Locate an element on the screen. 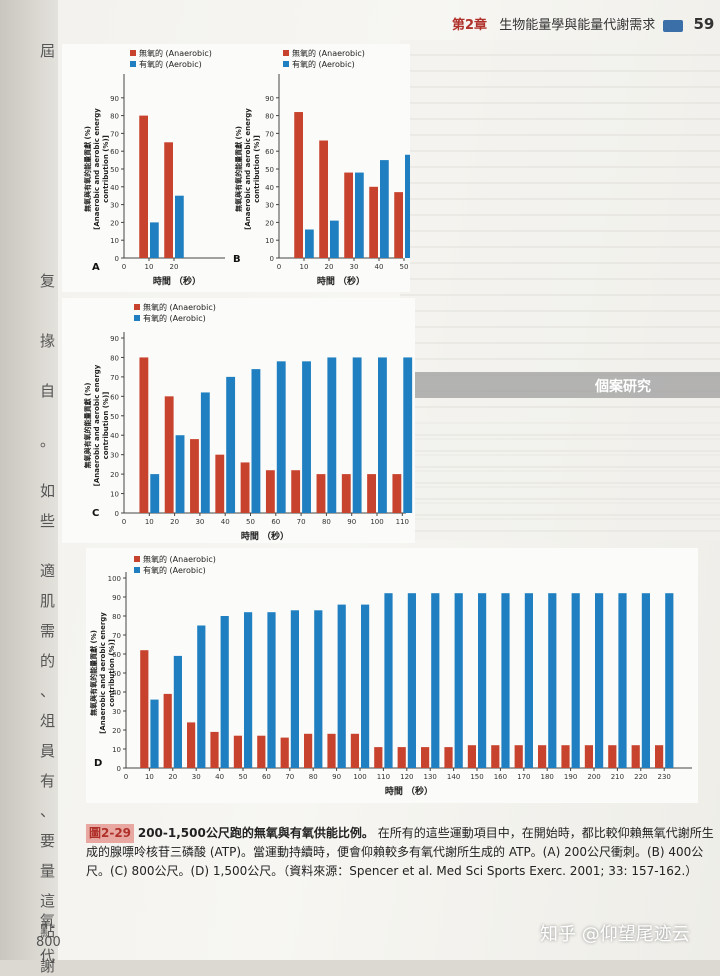 The image size is (720, 976). page-header: 第2章 生物能量學與能量代謝需求 59 is located at coordinates (583, 23).